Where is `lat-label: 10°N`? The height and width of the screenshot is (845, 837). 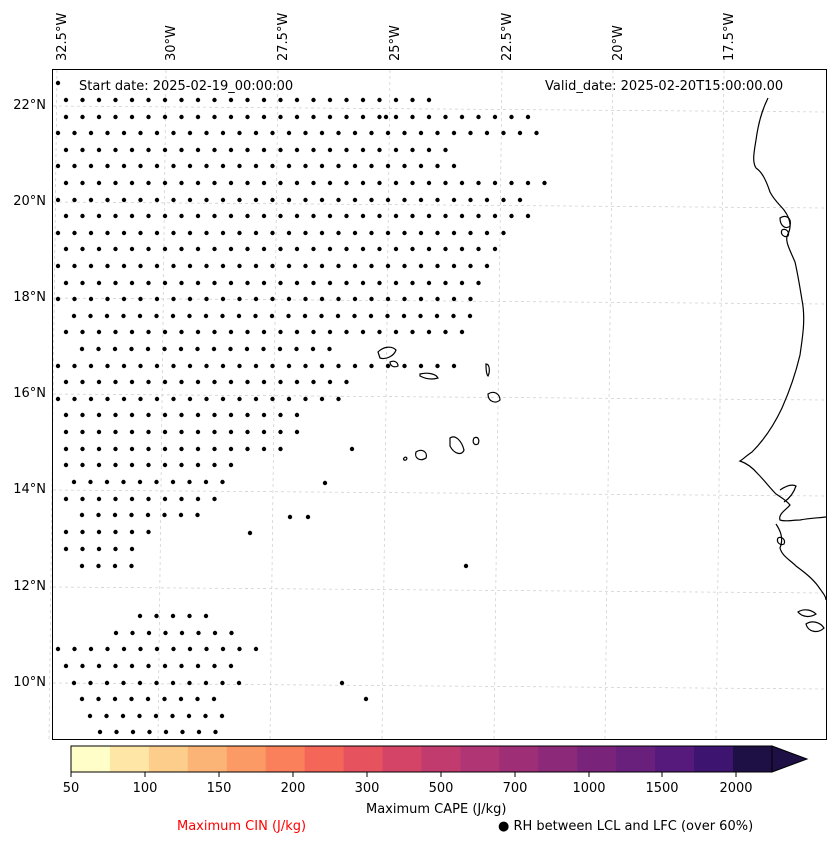 lat-label: 10°N is located at coordinates (29, 682).